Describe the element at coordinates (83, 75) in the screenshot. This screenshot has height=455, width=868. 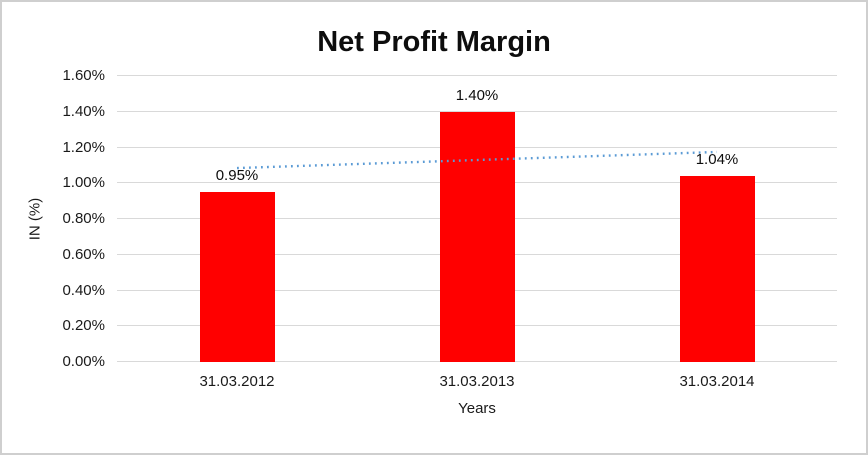
I see `y-tick-label: 1.60%` at that location.